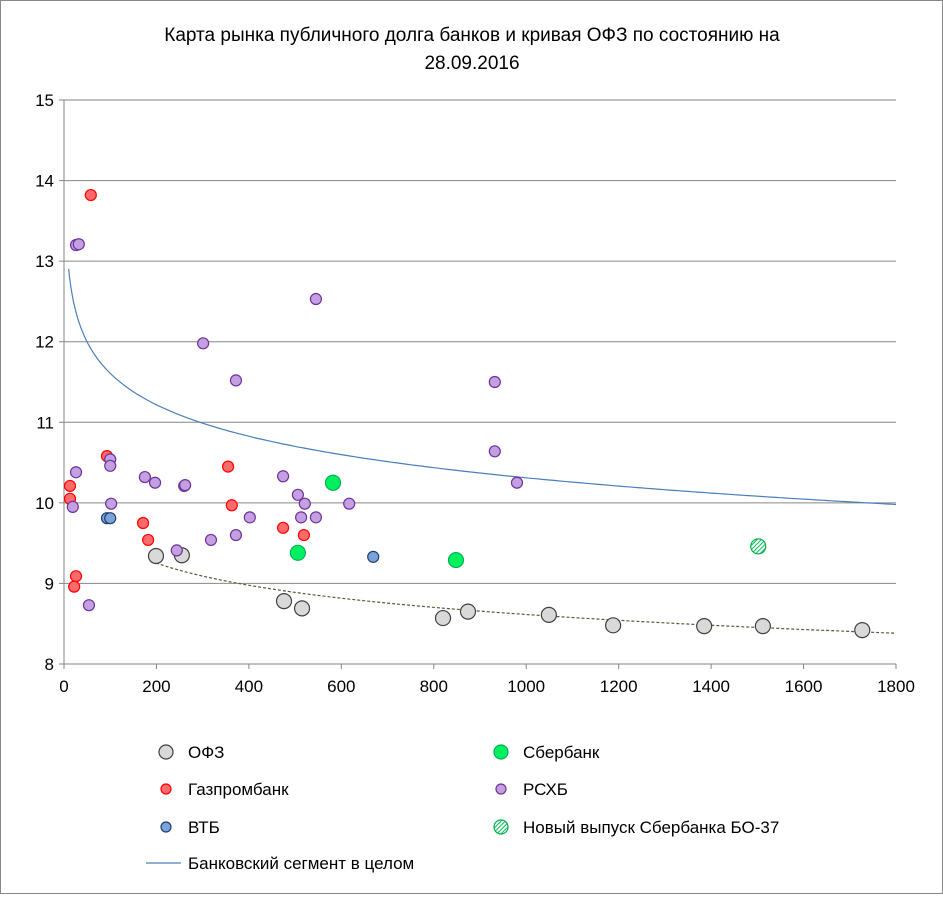 This screenshot has height=898, width=943. Describe the element at coordinates (44, 261) in the screenshot. I see `y-tick-label: 13` at that location.